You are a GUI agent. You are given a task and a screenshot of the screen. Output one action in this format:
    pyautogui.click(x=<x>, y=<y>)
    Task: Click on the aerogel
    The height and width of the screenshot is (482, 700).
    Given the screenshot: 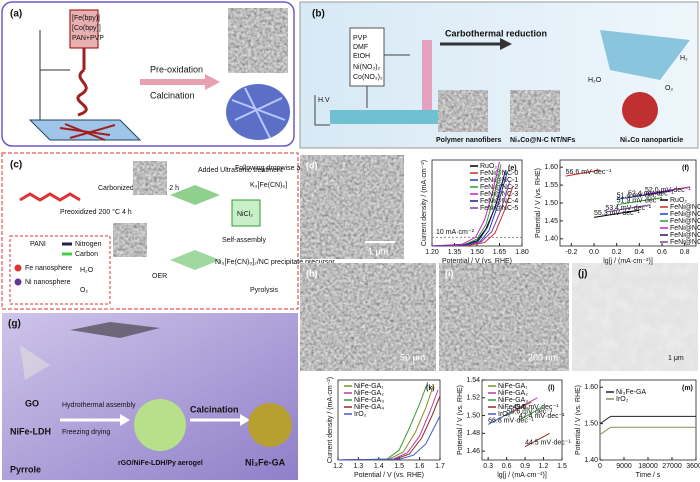 What is the action you would take?
    pyautogui.click(x=160, y=425)
    